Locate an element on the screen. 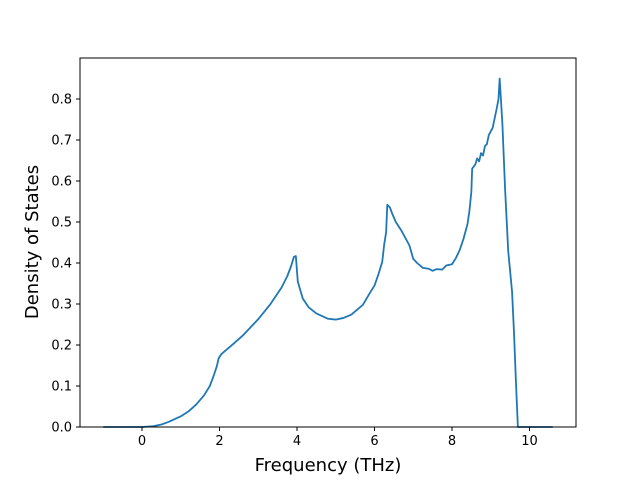 The image size is (640, 480). x-tick-label: 10 is located at coordinates (529, 441).